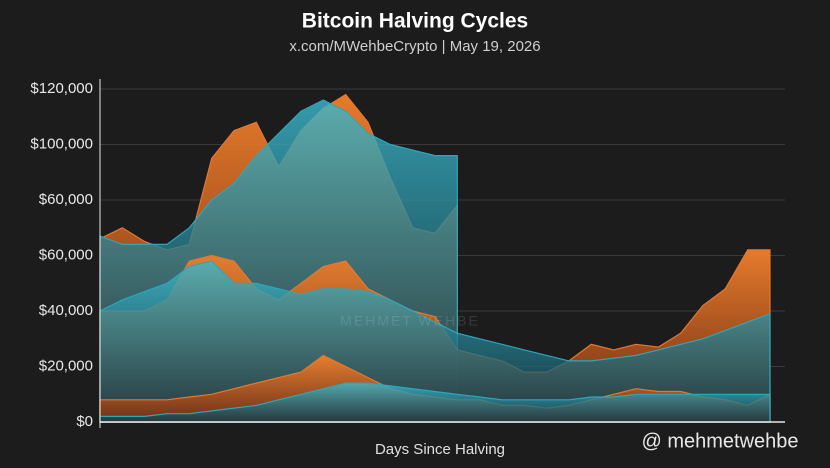 The image size is (830, 468). Describe the element at coordinates (410, 321) in the screenshot. I see `watermark: MEHMET WEHBE` at that location.